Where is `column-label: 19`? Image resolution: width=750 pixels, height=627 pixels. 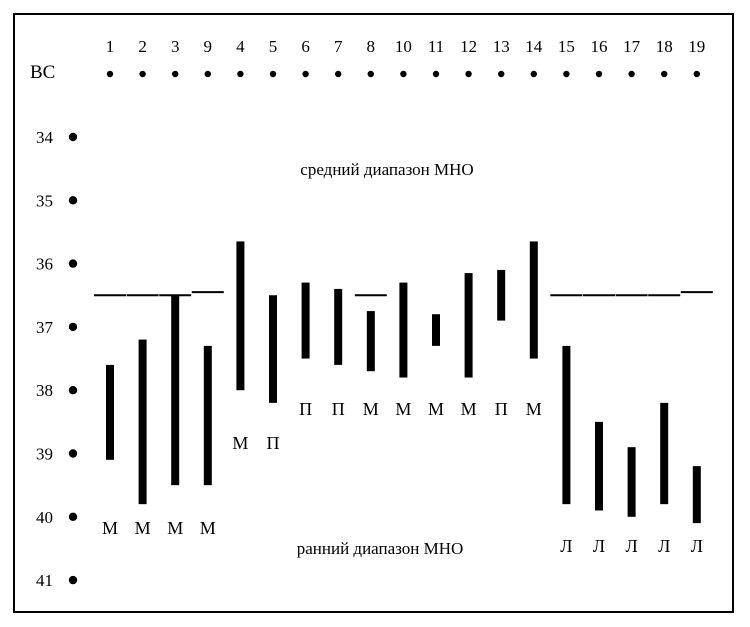
column-label: 19 is located at coordinates (696, 46).